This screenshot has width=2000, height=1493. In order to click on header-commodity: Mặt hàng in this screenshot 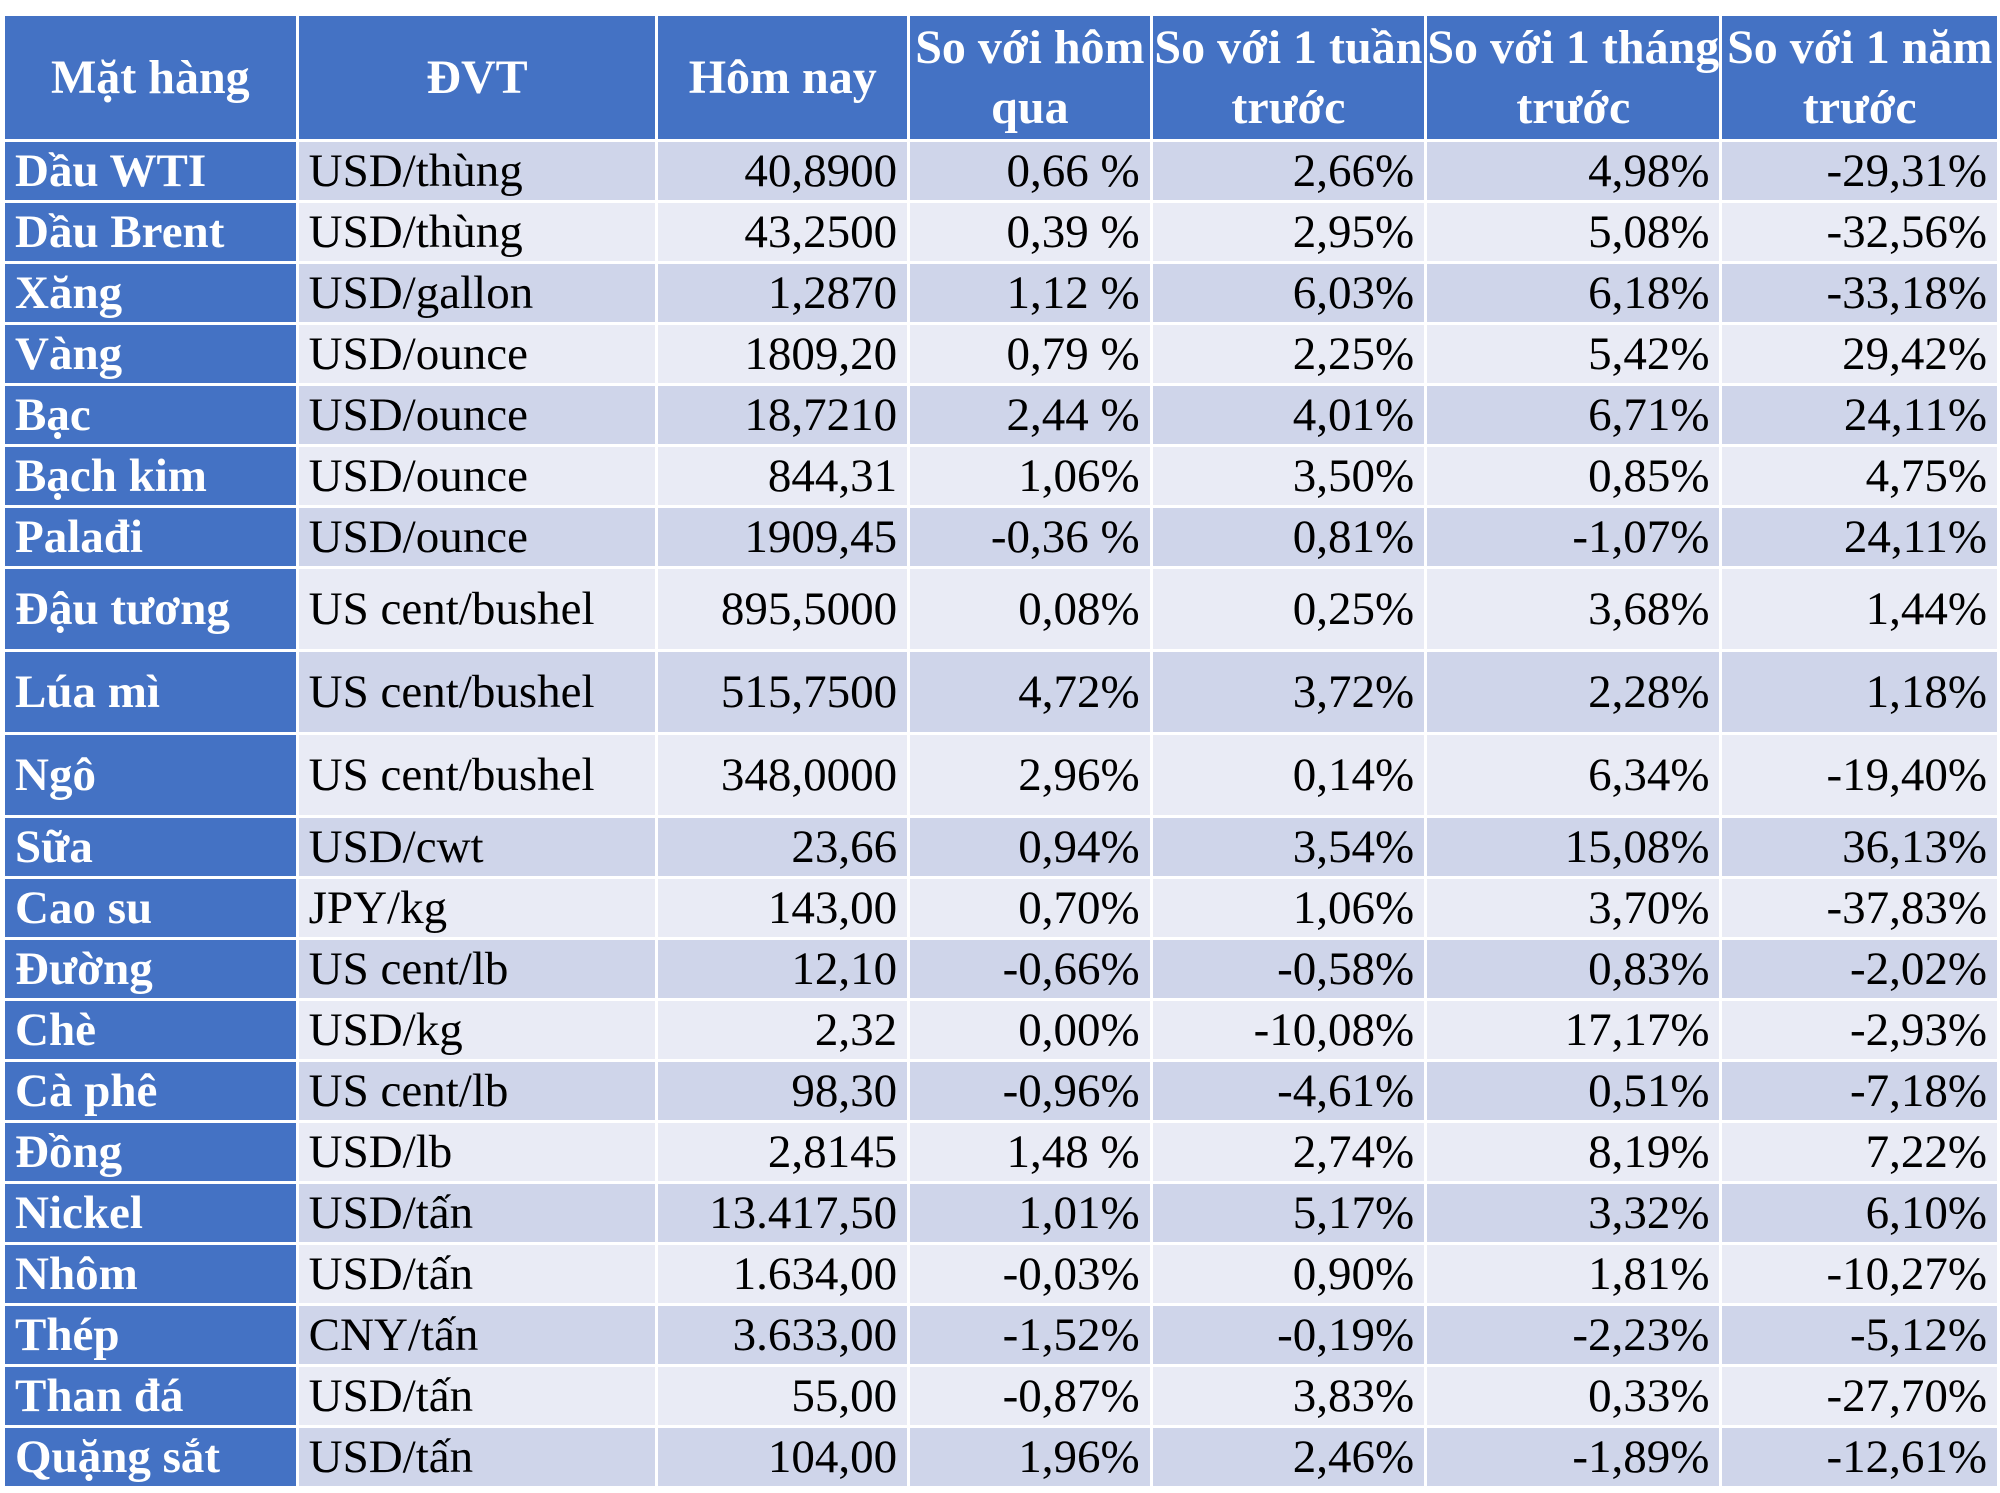, I will do `click(150, 77)`.